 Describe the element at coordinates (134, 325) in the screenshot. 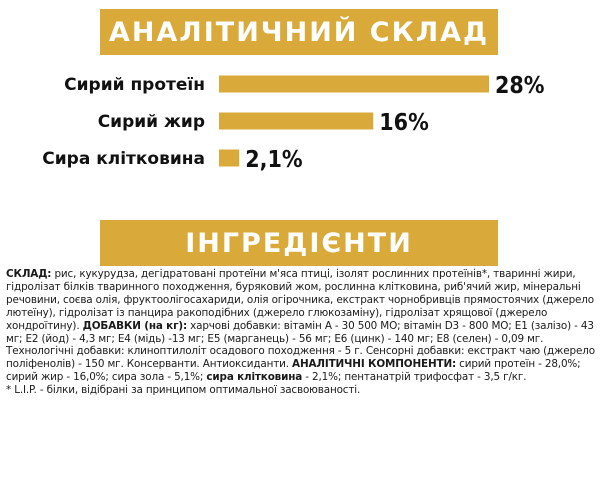

I see `additives-label: ДОБАВКИ (на кг):` at that location.